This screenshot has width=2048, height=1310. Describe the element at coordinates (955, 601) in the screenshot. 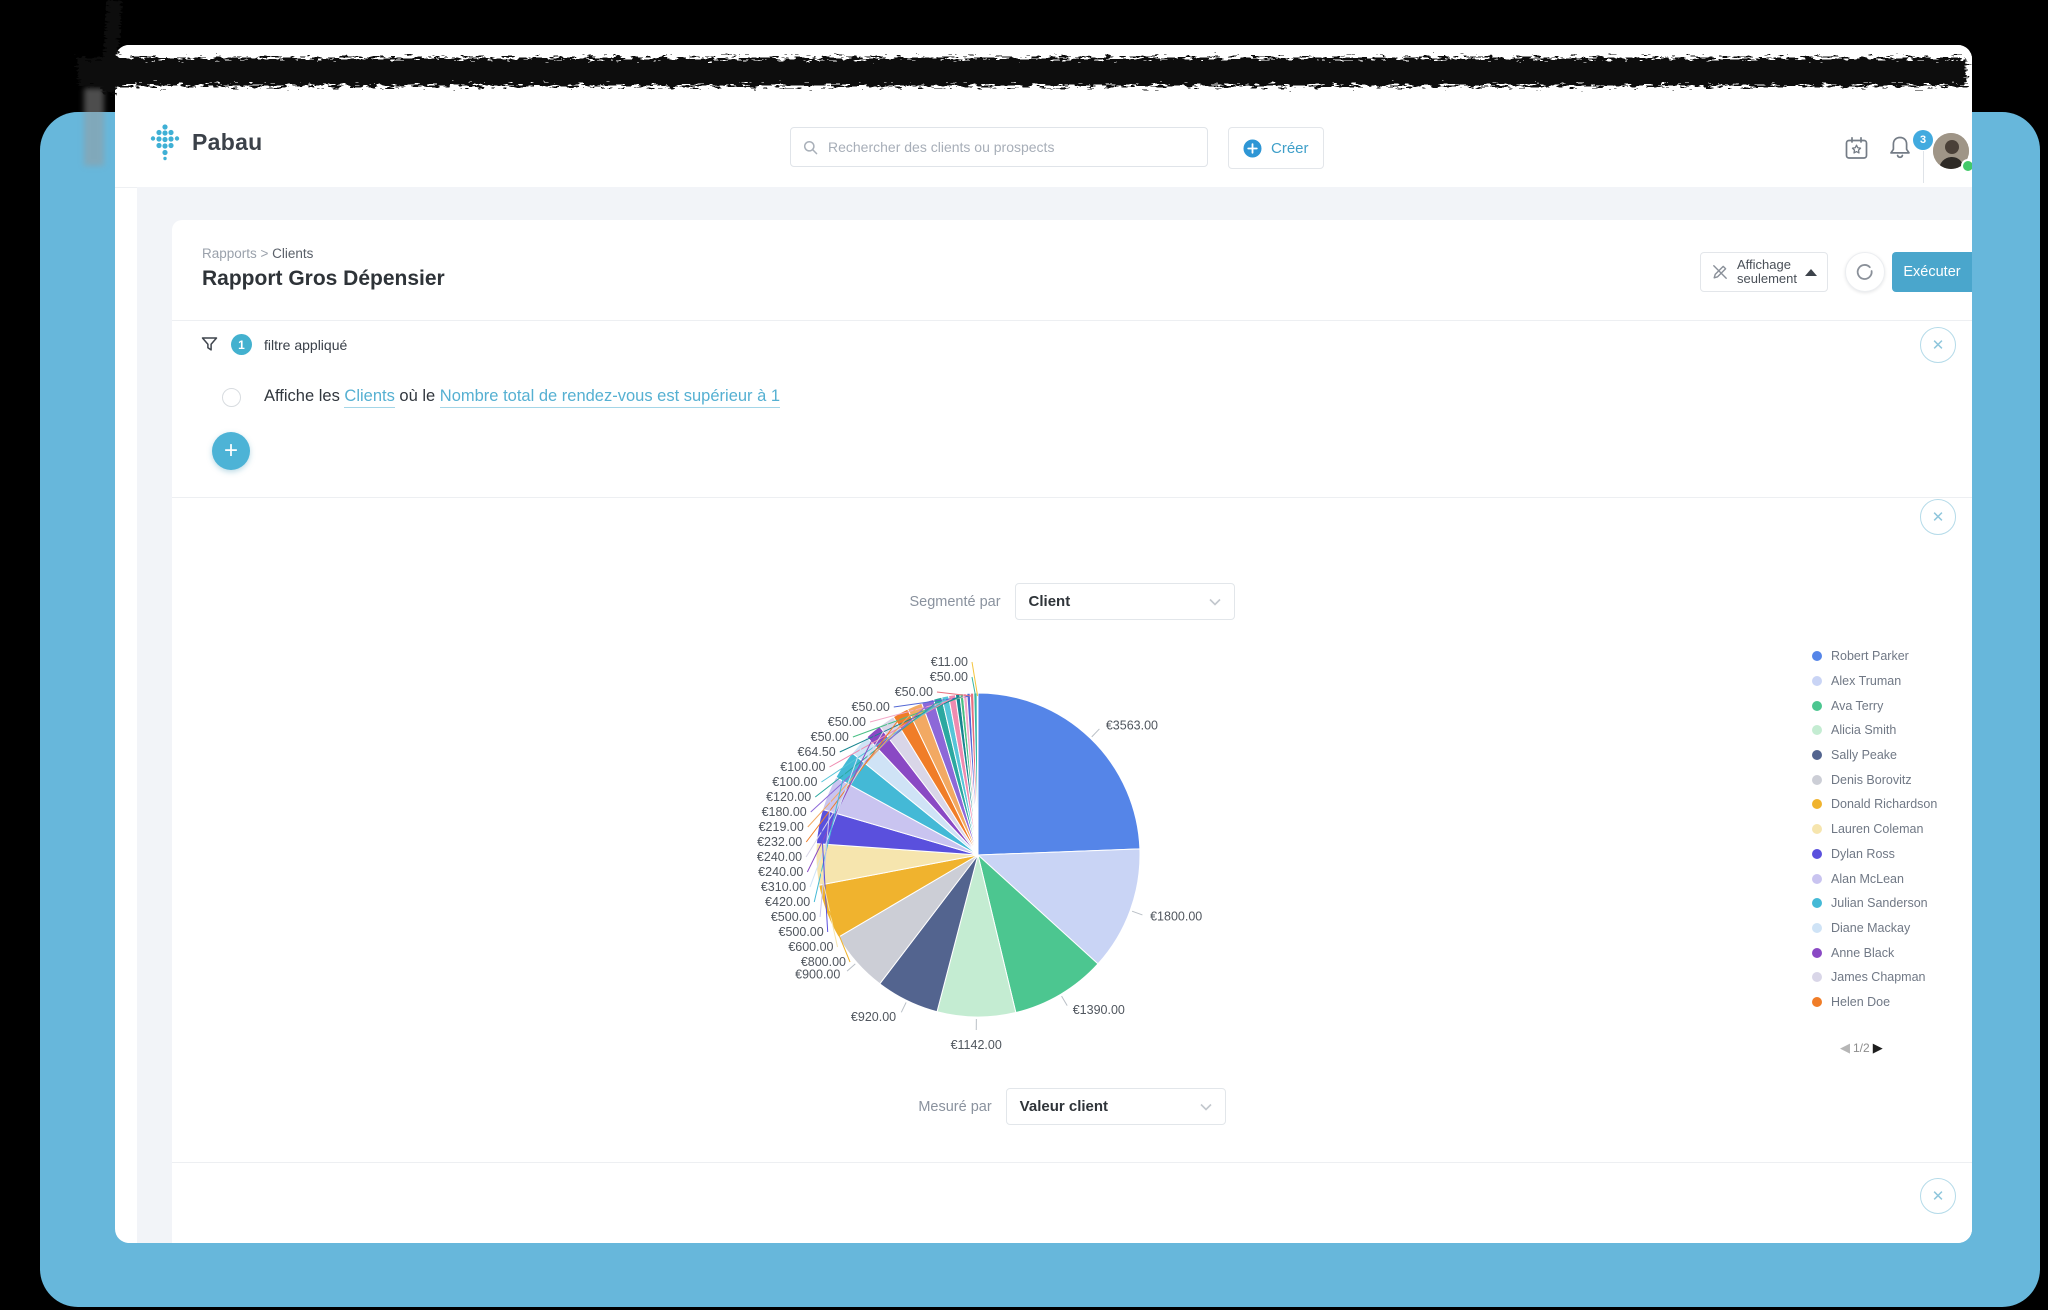

I see `segmented-by-label: Segmenté par` at that location.